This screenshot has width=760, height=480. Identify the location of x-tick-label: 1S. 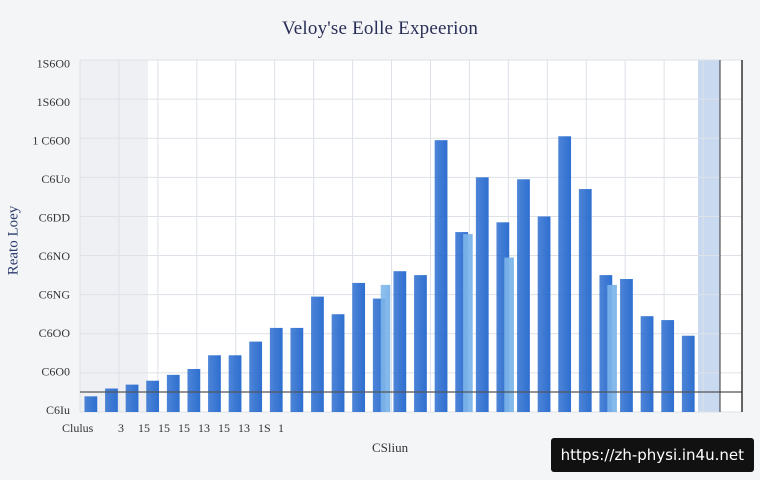
(264, 428).